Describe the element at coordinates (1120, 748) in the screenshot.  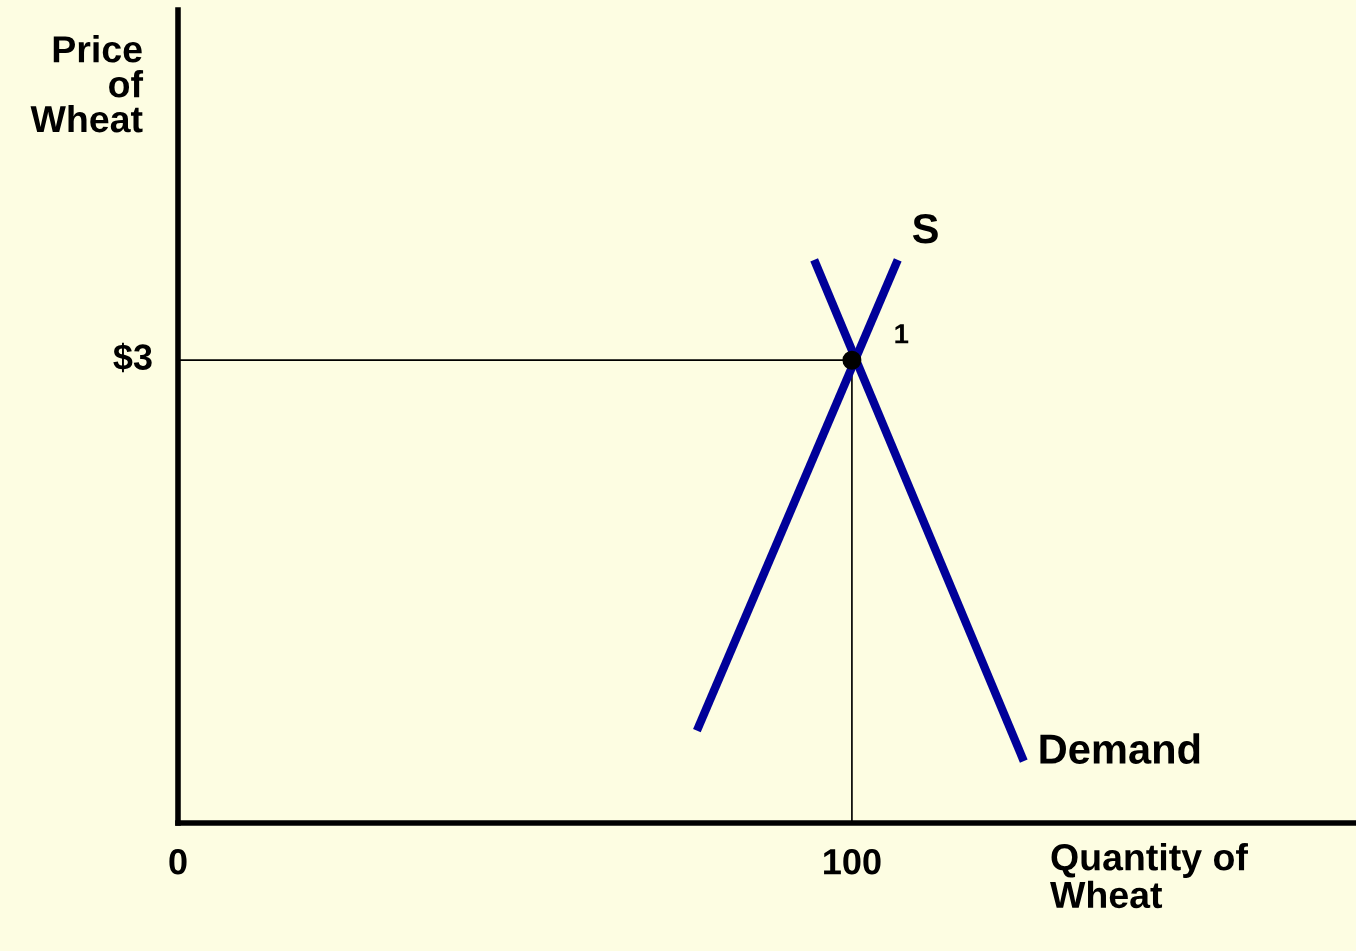
I see `series-label: Demand` at that location.